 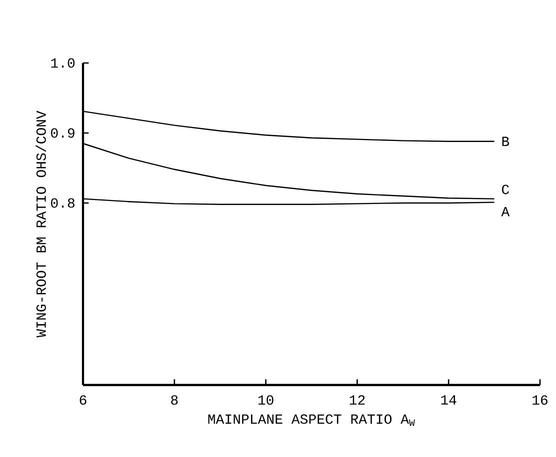 I want to click on series-label: A, so click(x=505, y=211).